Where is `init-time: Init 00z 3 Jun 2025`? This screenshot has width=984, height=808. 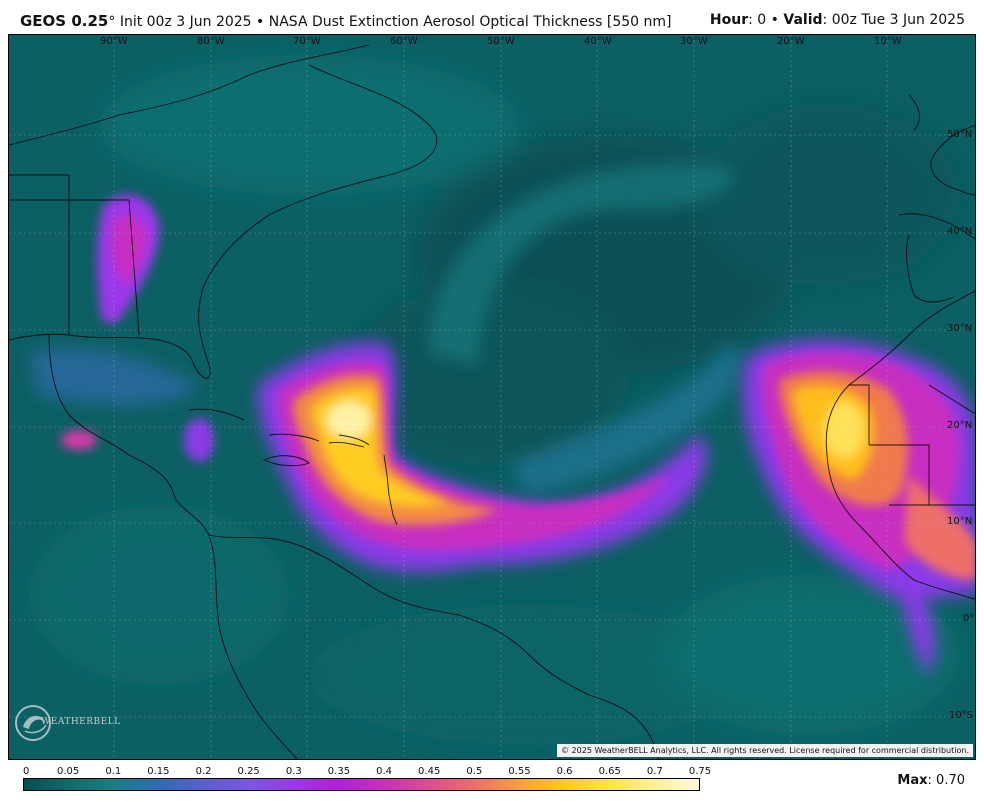
init-time: Init 00z 3 Jun 2025 is located at coordinates (185, 22).